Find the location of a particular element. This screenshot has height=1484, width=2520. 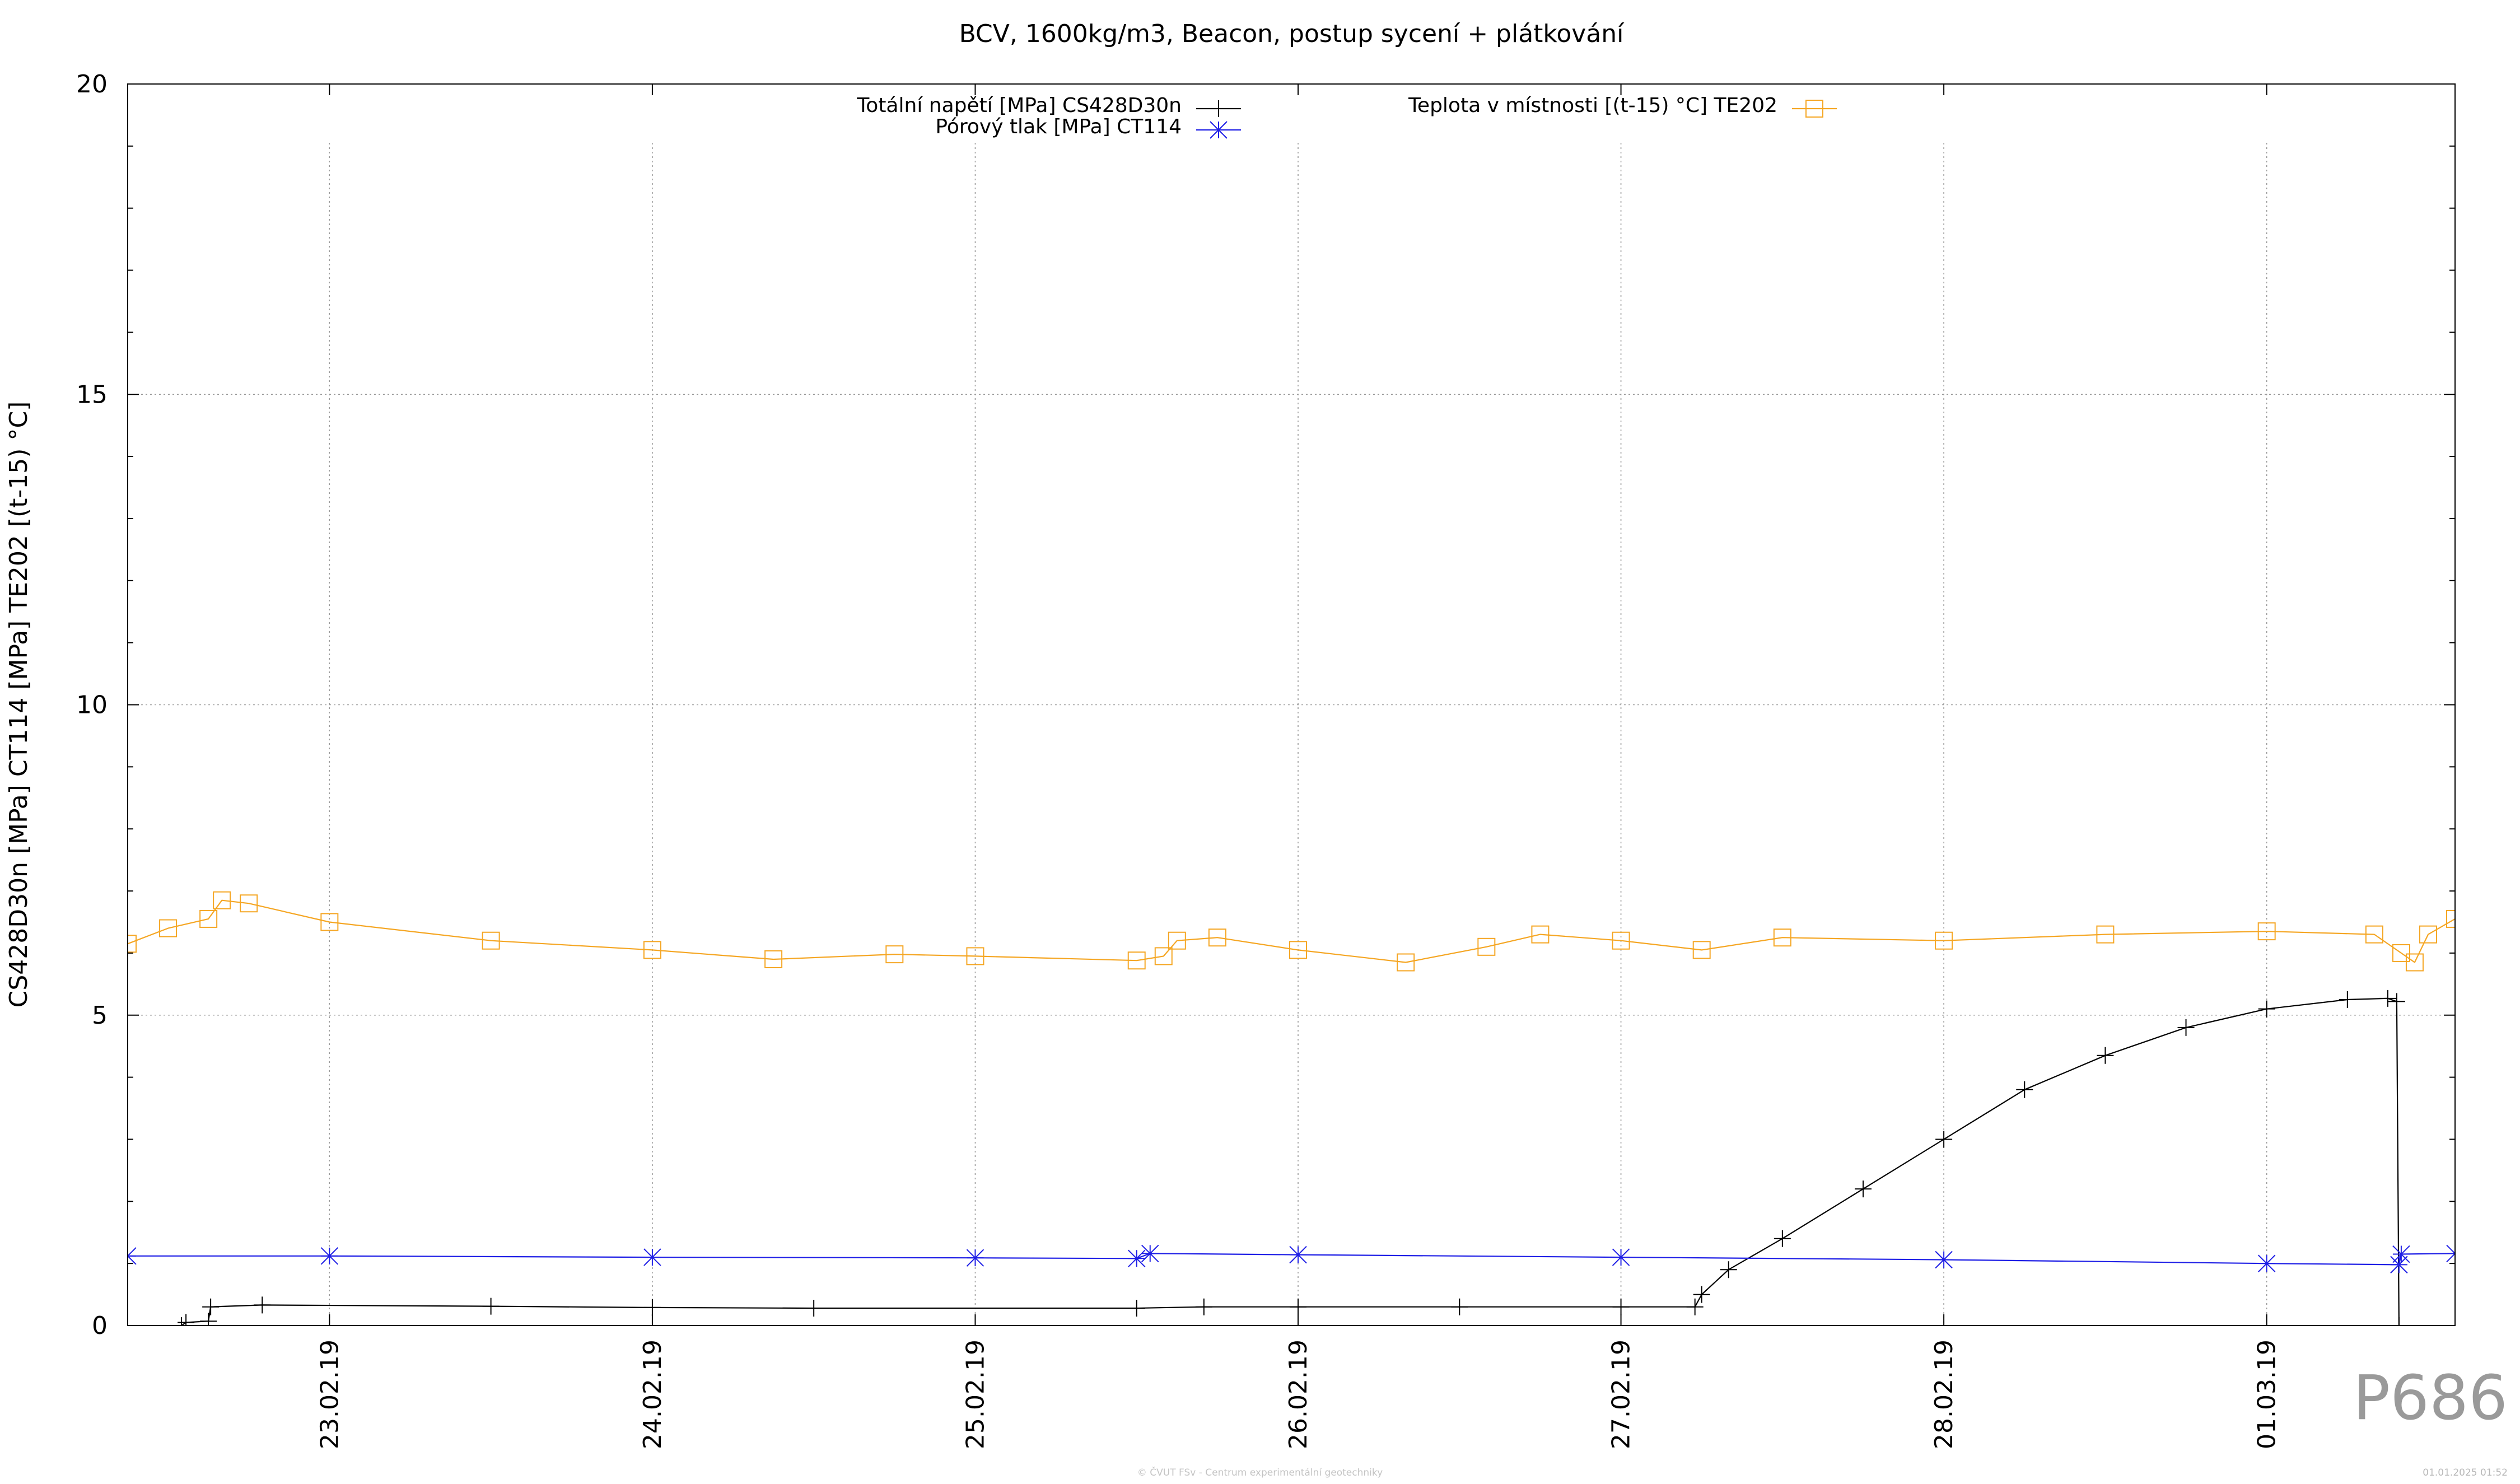

legend-label: Teplota v místnosti [(t-15) °C] TE202 is located at coordinates (1593, 106).